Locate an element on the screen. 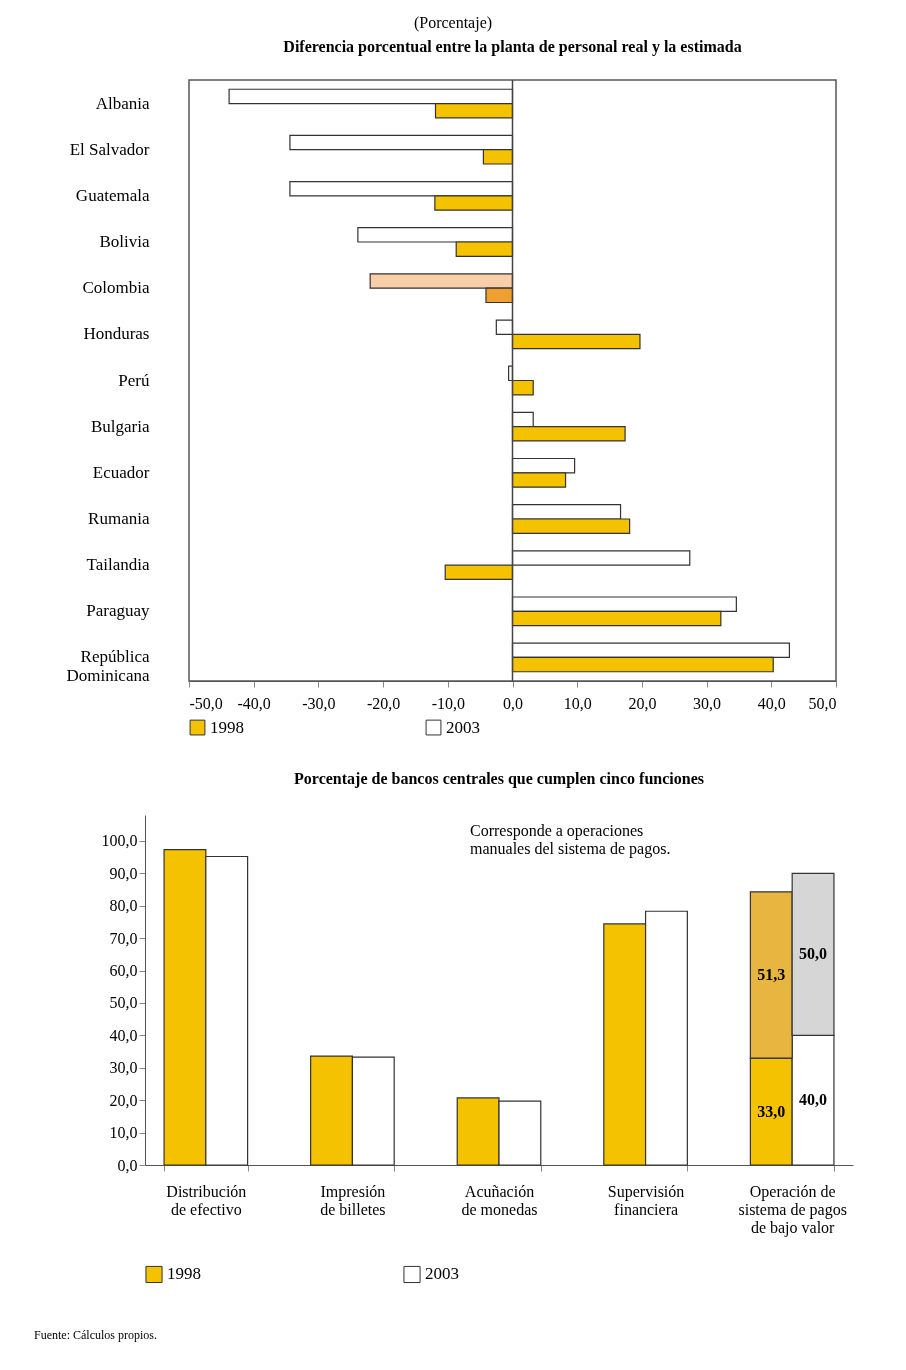 The image size is (906, 1370). y-tick-label: Bolivia is located at coordinates (124, 242).